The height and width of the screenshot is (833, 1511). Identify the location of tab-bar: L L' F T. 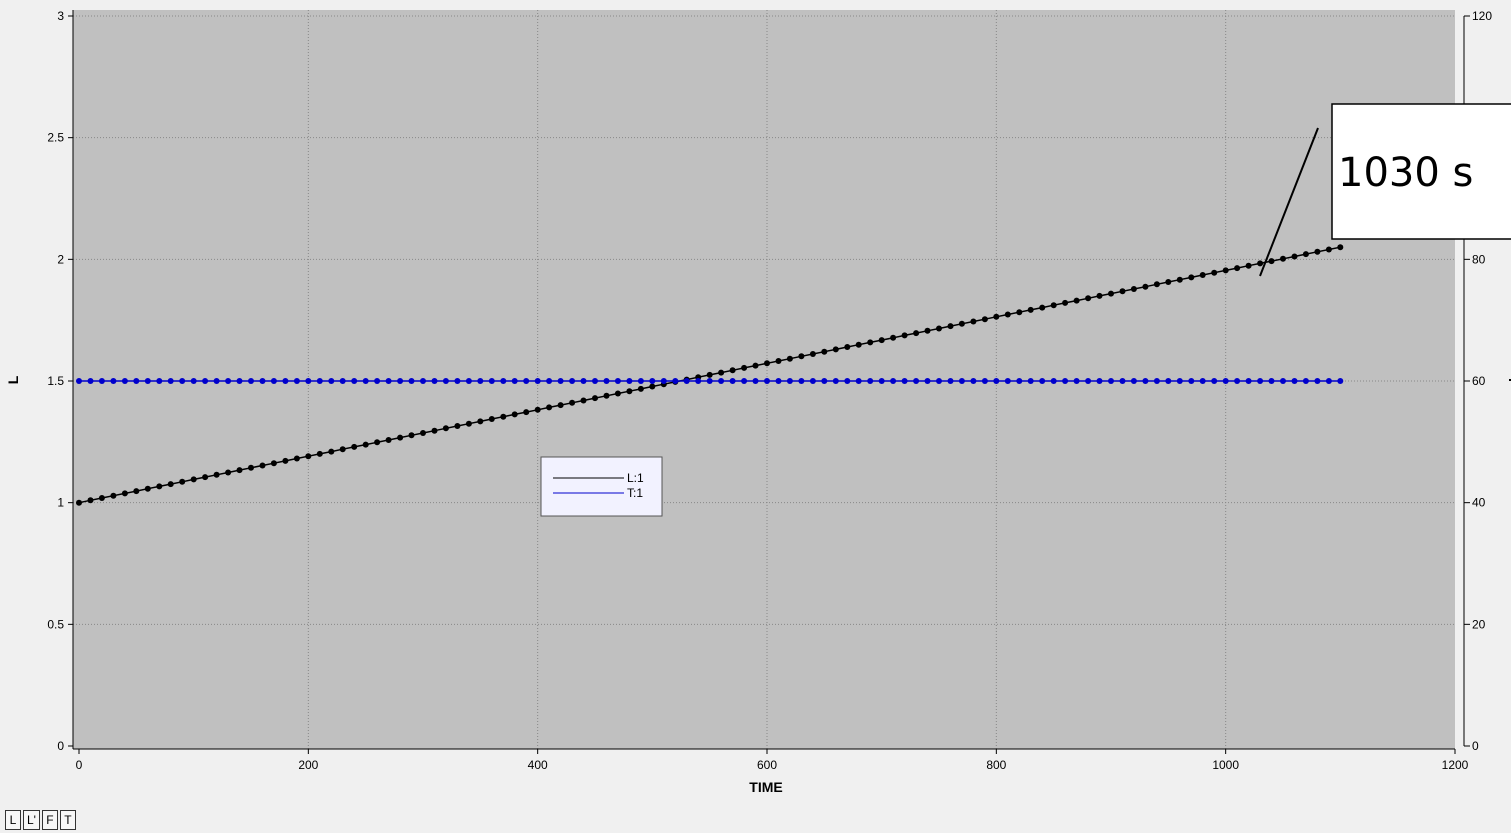
(40, 821).